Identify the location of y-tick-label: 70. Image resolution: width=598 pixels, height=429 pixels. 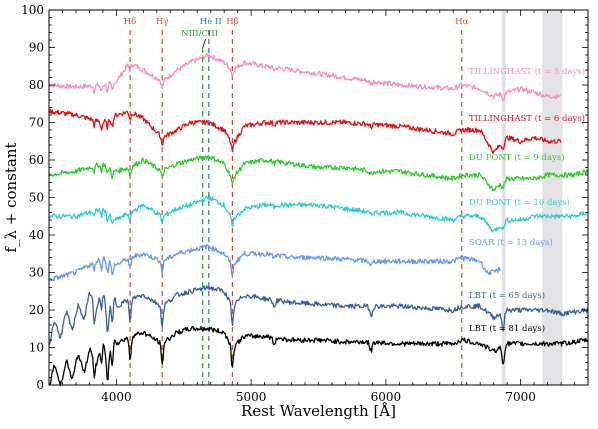
(36, 123).